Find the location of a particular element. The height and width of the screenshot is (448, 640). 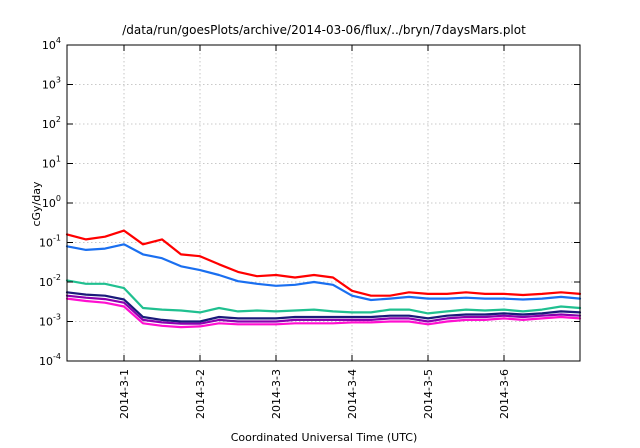

y-tick-exponent: -4 is located at coordinates (57, 356).